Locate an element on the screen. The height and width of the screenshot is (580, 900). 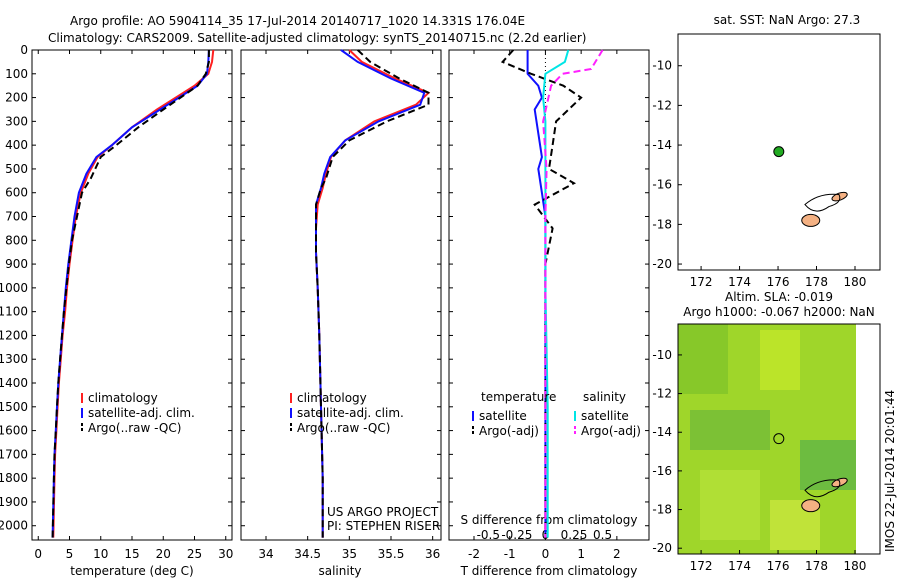
map-lat-label: -14 is located at coordinates (662, 145).